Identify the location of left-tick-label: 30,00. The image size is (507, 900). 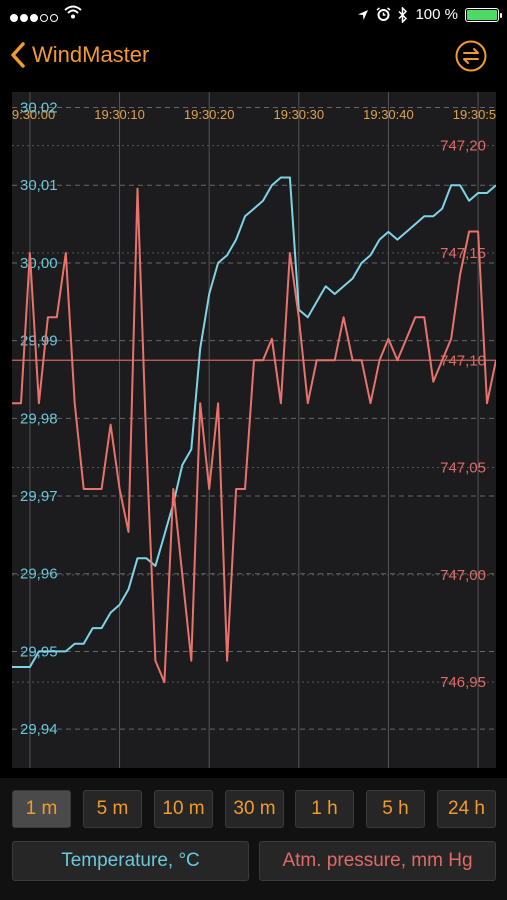
(39, 263).